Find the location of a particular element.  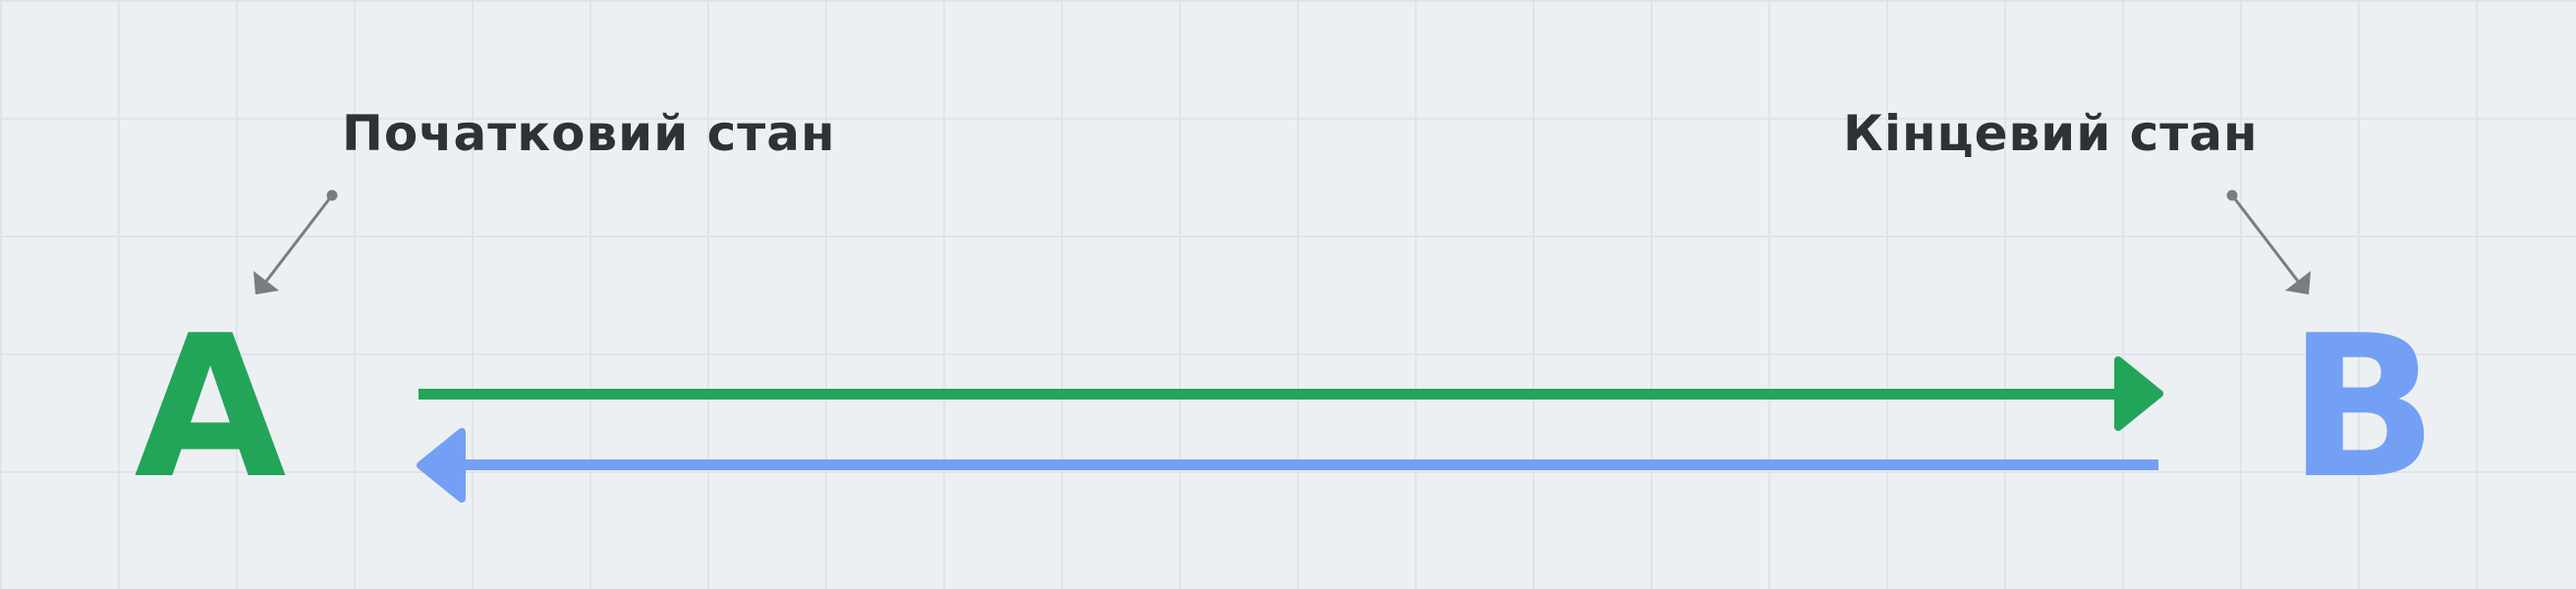

end-state-label: Кінцевий стан is located at coordinates (2051, 134).